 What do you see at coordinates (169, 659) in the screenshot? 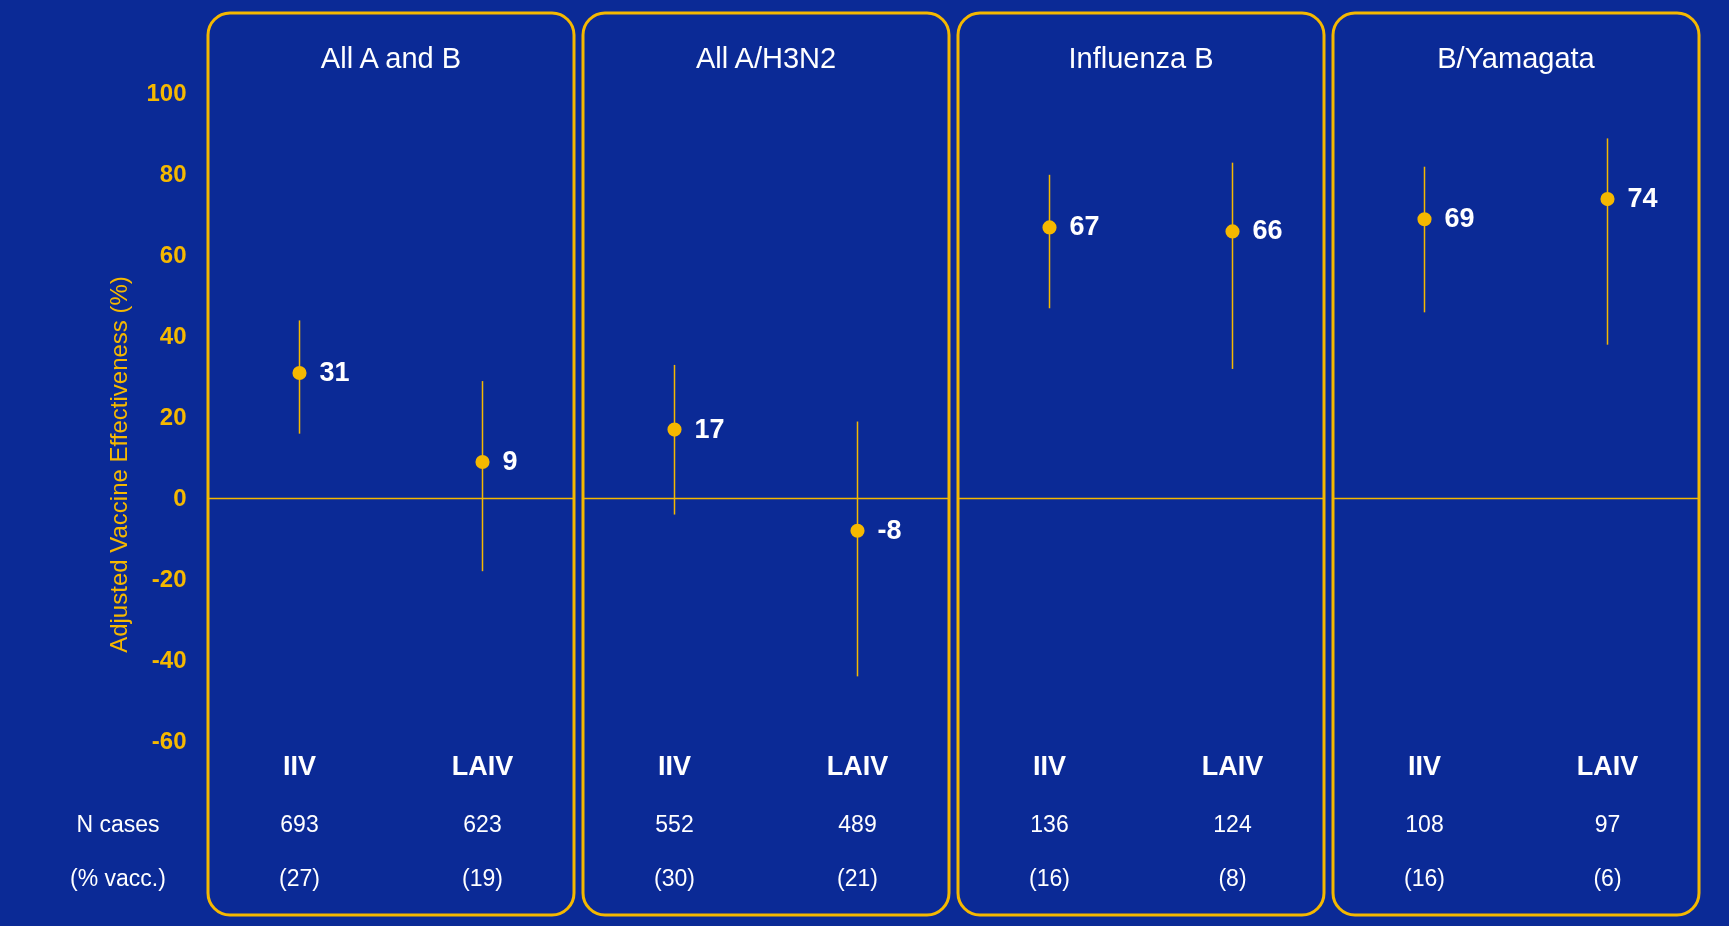
I see `y-tick-label: -40` at bounding box center [169, 659].